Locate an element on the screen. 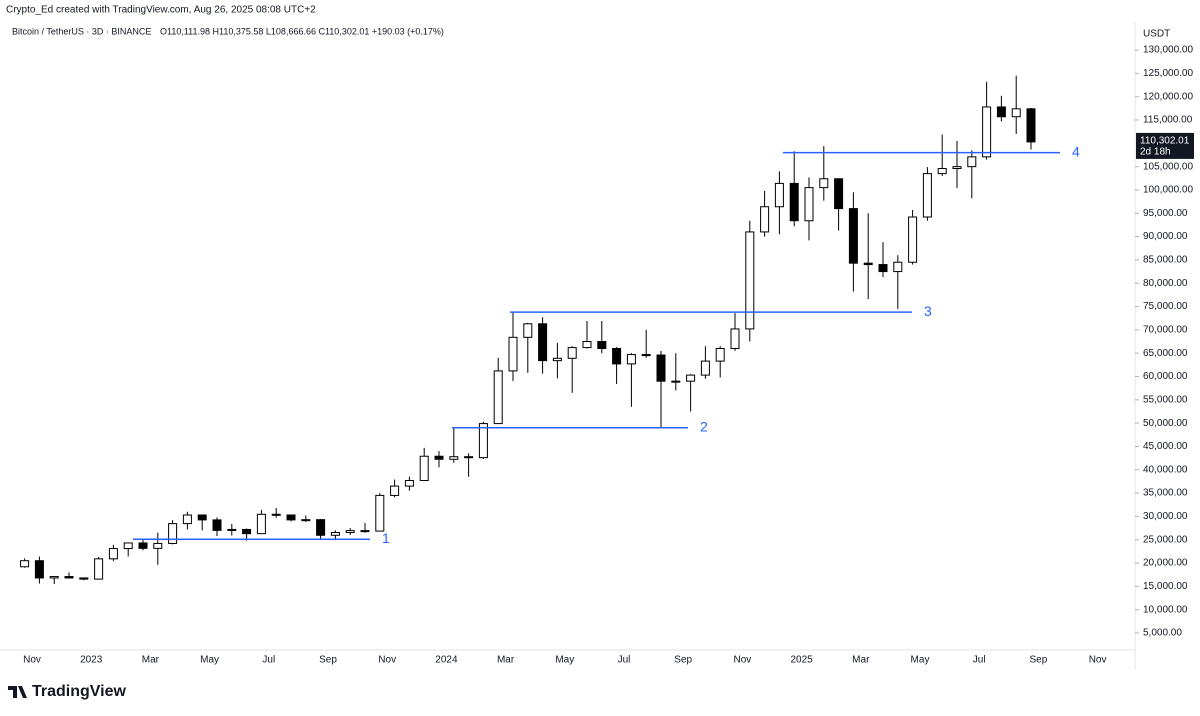 Image resolution: width=1200 pixels, height=716 pixels. last-price-label: 110,302.01 is located at coordinates (1165, 141).